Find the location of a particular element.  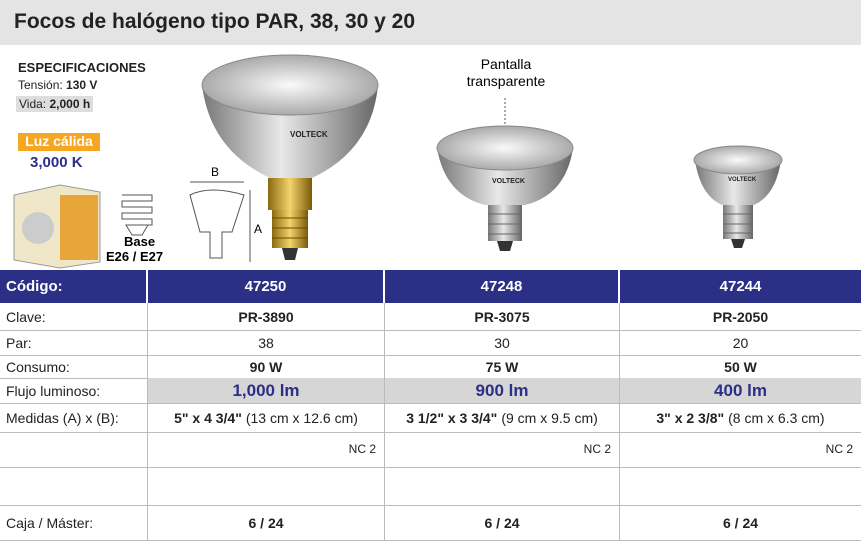

callout-line: transparente is located at coordinates (506, 81).